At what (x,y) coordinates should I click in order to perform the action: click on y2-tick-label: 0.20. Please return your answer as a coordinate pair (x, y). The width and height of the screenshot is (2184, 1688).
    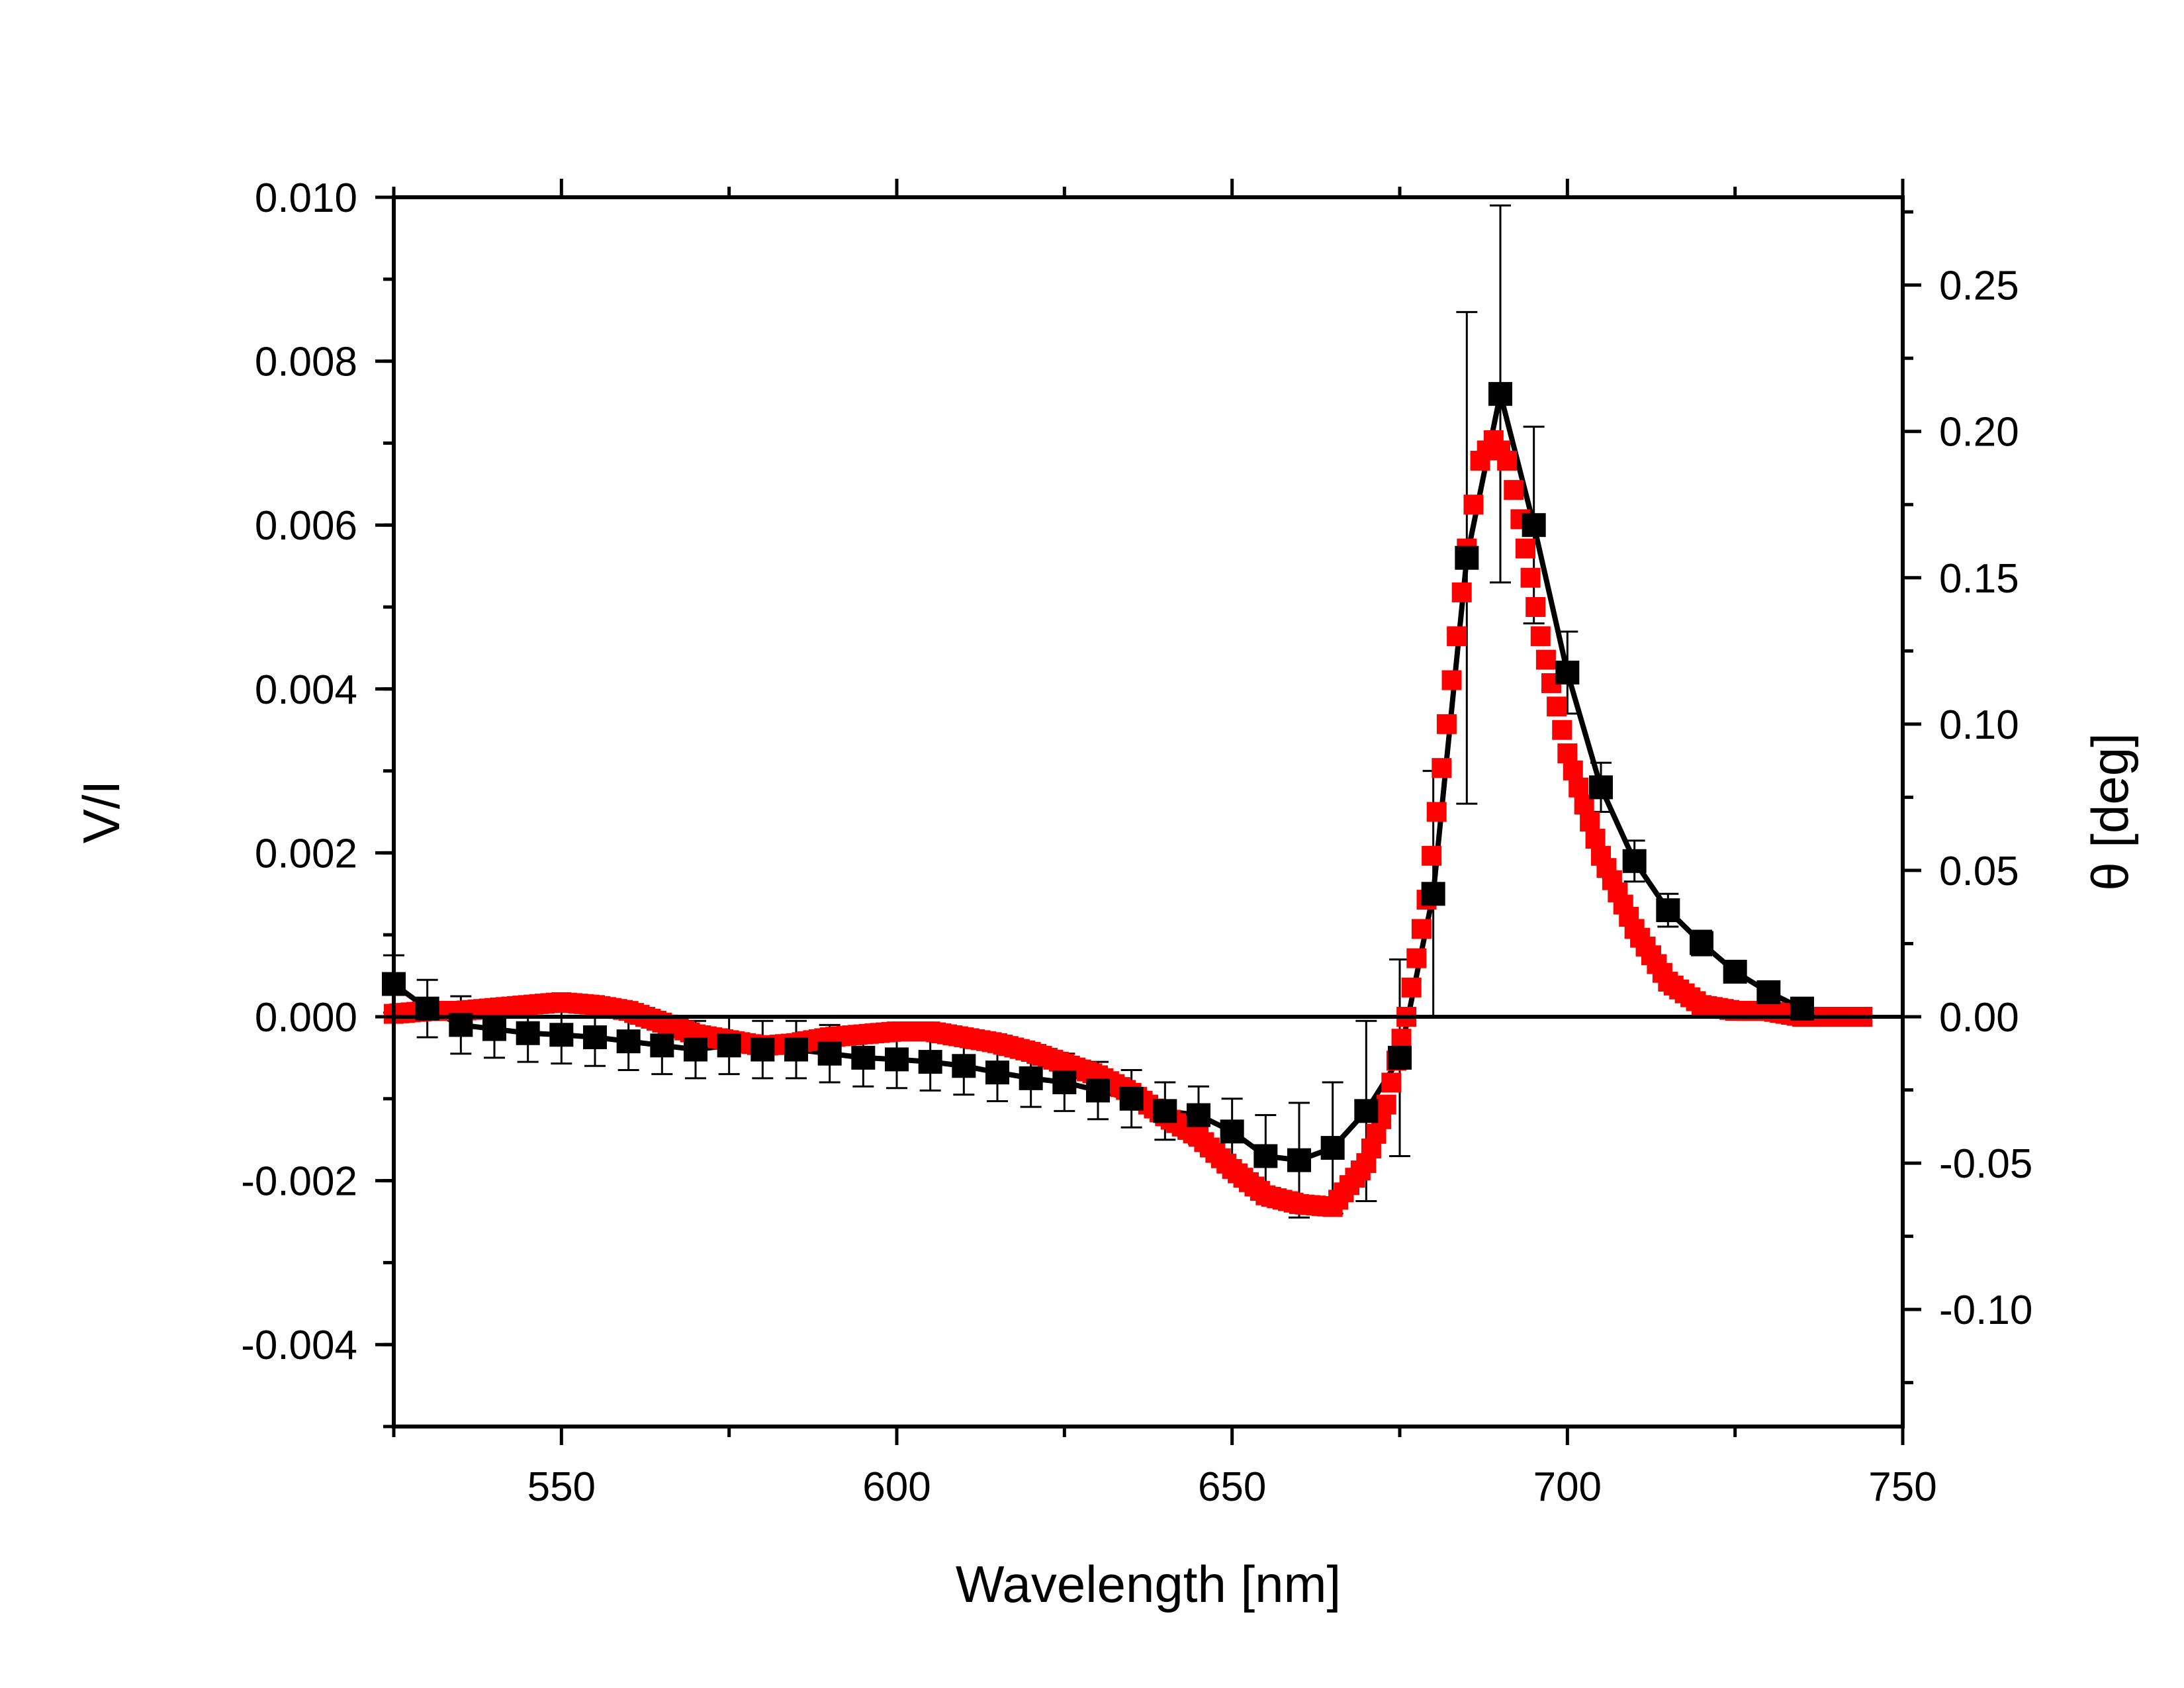
    Looking at the image, I should click on (1979, 432).